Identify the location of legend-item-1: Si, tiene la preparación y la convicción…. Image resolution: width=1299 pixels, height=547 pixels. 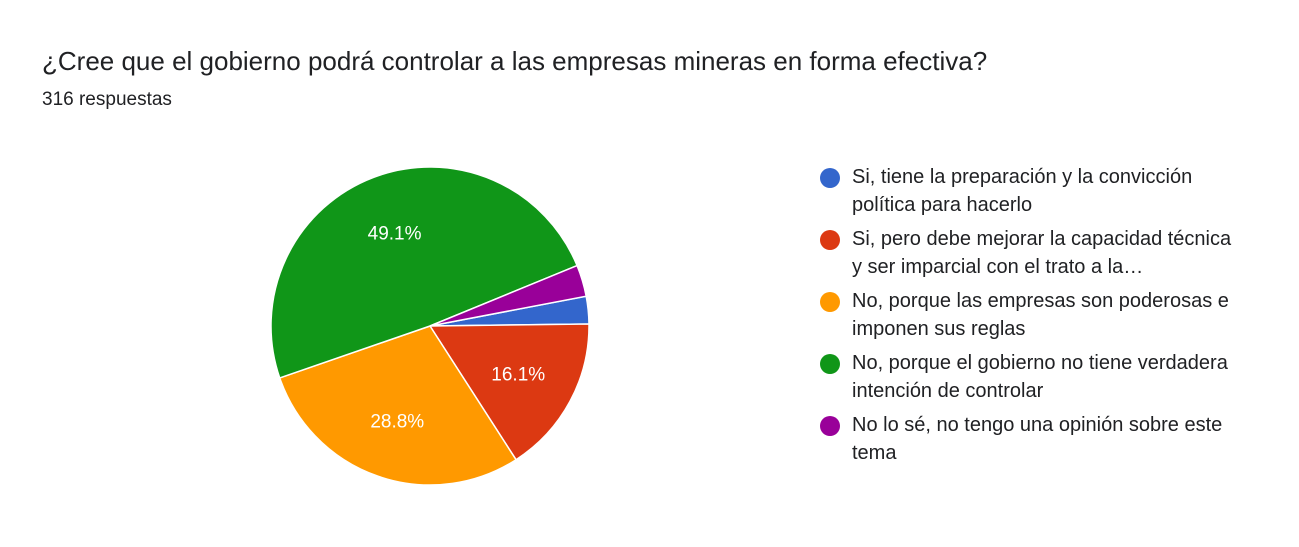
(1050, 191).